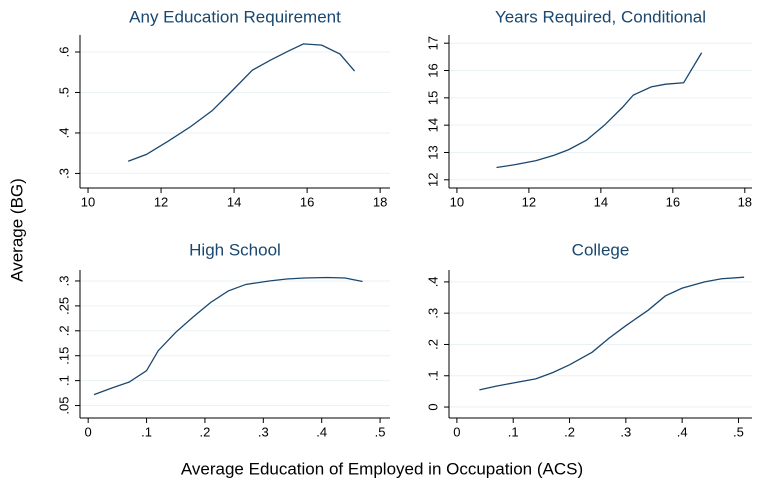  I want to click on y-tick-label: 13, so click(432, 152).